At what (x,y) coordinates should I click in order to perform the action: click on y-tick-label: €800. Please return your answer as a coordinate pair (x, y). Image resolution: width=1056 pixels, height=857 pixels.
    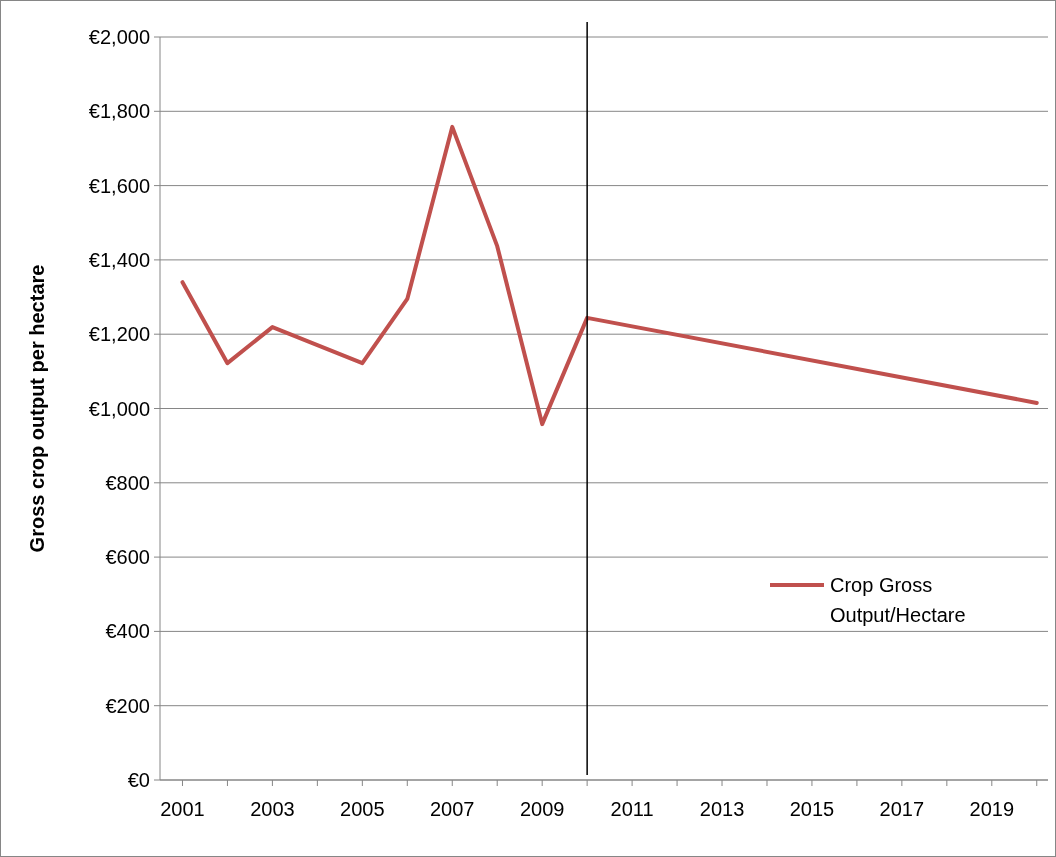
    Looking at the image, I should click on (127, 482).